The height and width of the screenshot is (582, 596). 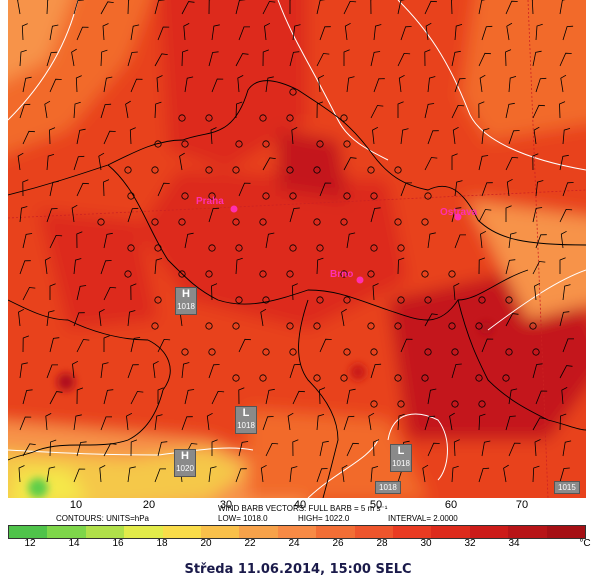 I want to click on contour-edge-label: 1015, so click(x=567, y=487).